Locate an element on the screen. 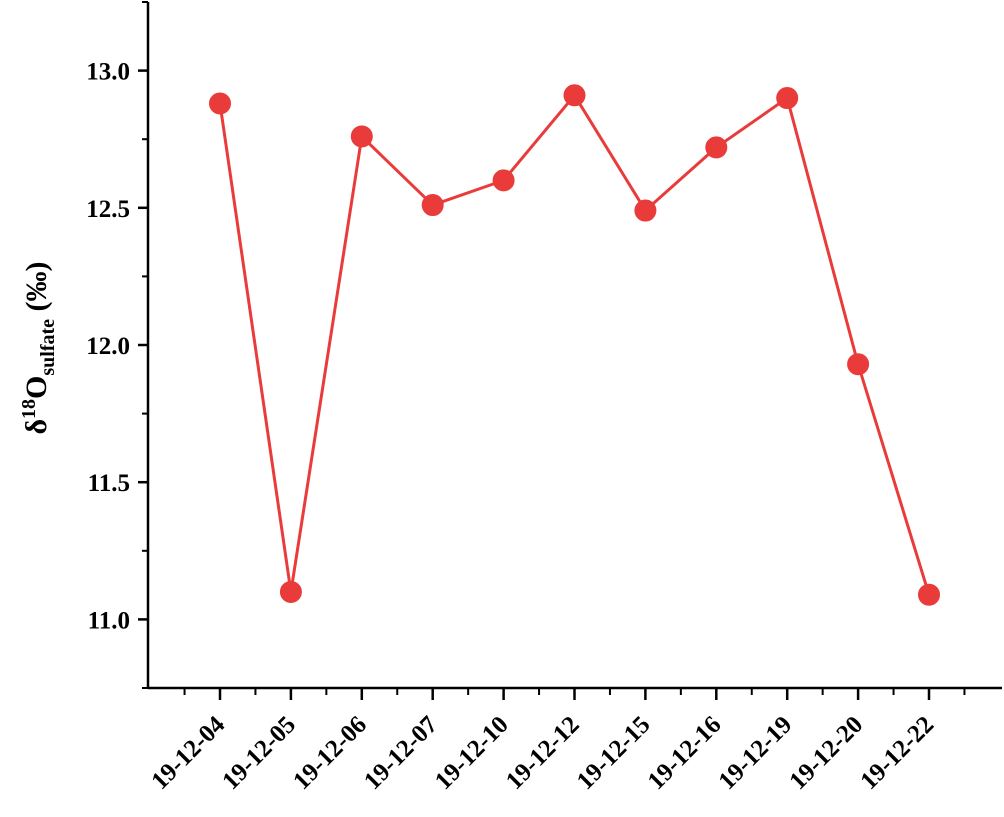 The image size is (1004, 817). y-axis-title-delta: δ is located at coordinates (36, 427).